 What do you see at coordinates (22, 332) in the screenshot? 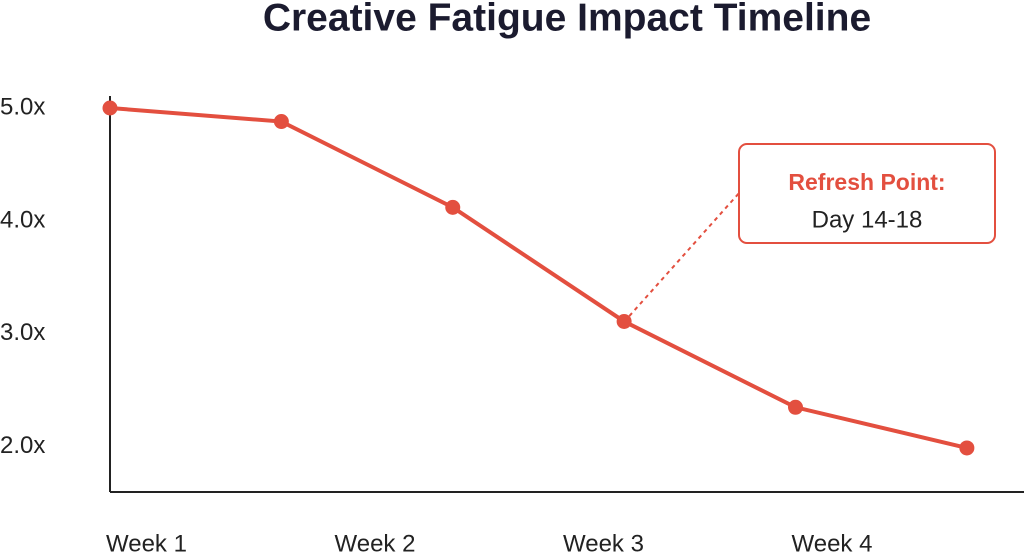
I see `y-tick-label: 3.0x` at bounding box center [22, 332].